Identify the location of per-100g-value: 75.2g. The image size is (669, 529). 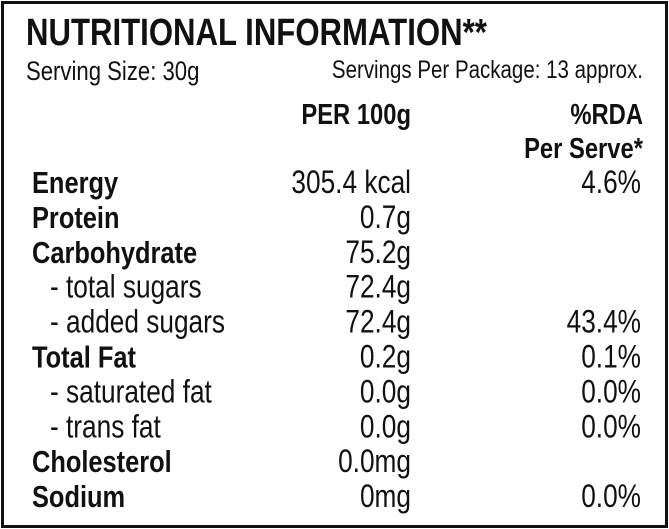
(378, 252).